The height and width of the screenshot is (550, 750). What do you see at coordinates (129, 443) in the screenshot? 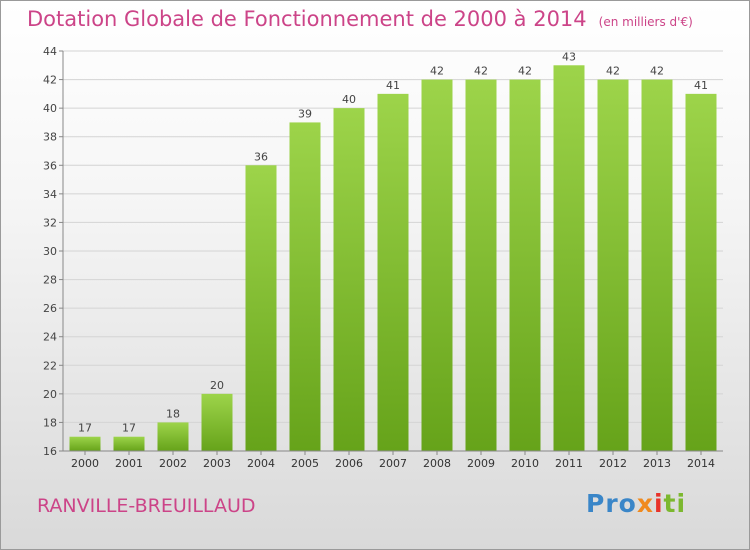
I see `bar-2001` at bounding box center [129, 443].